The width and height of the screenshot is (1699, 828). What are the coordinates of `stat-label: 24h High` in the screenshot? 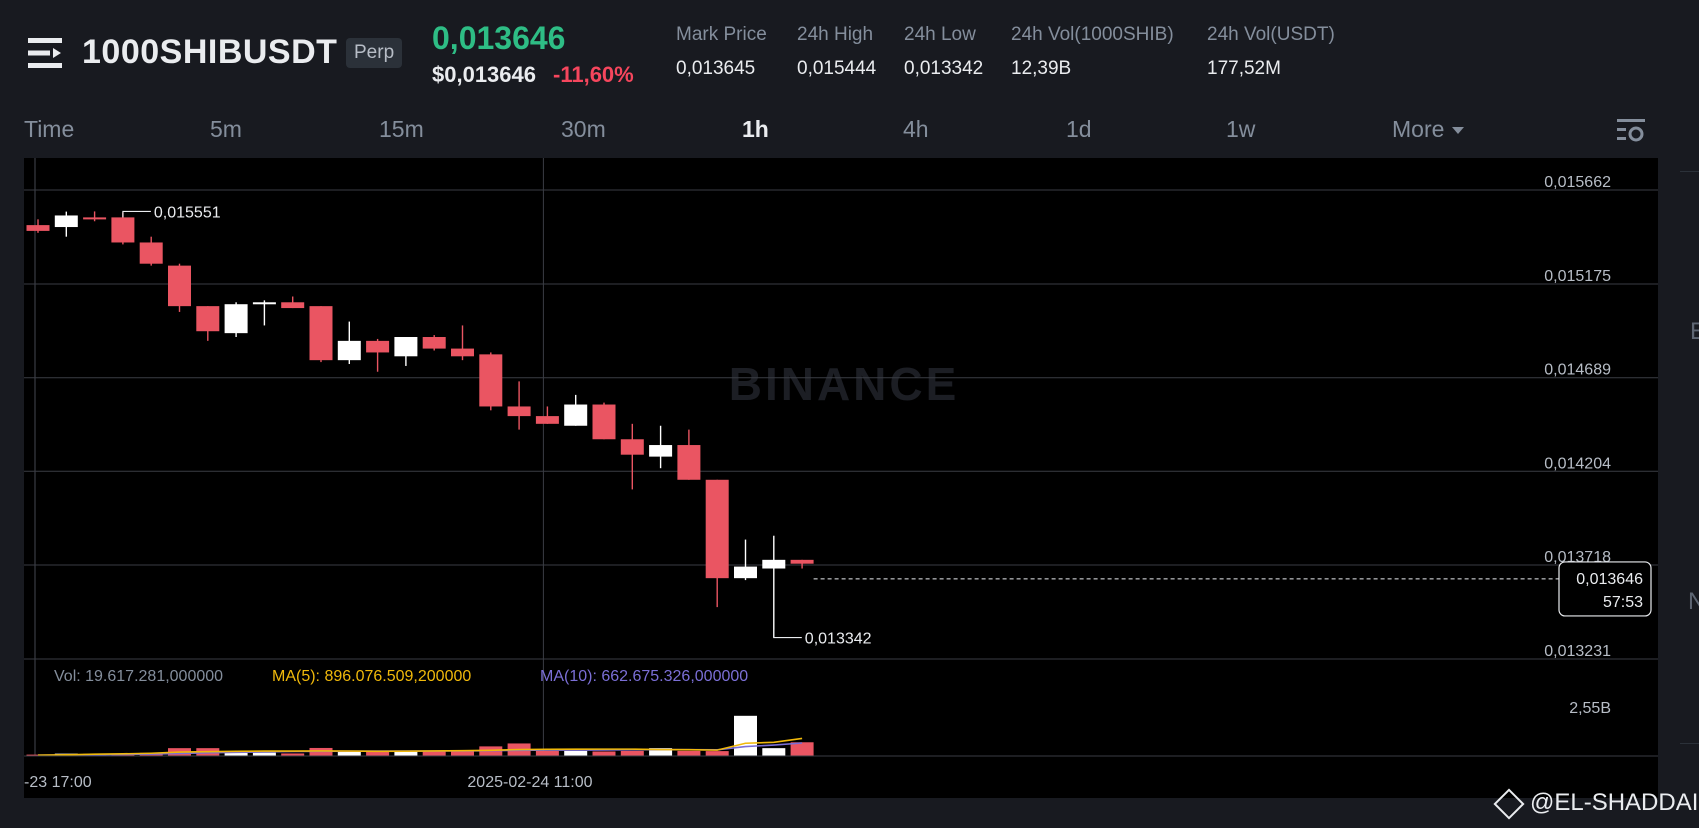 It's located at (835, 34).